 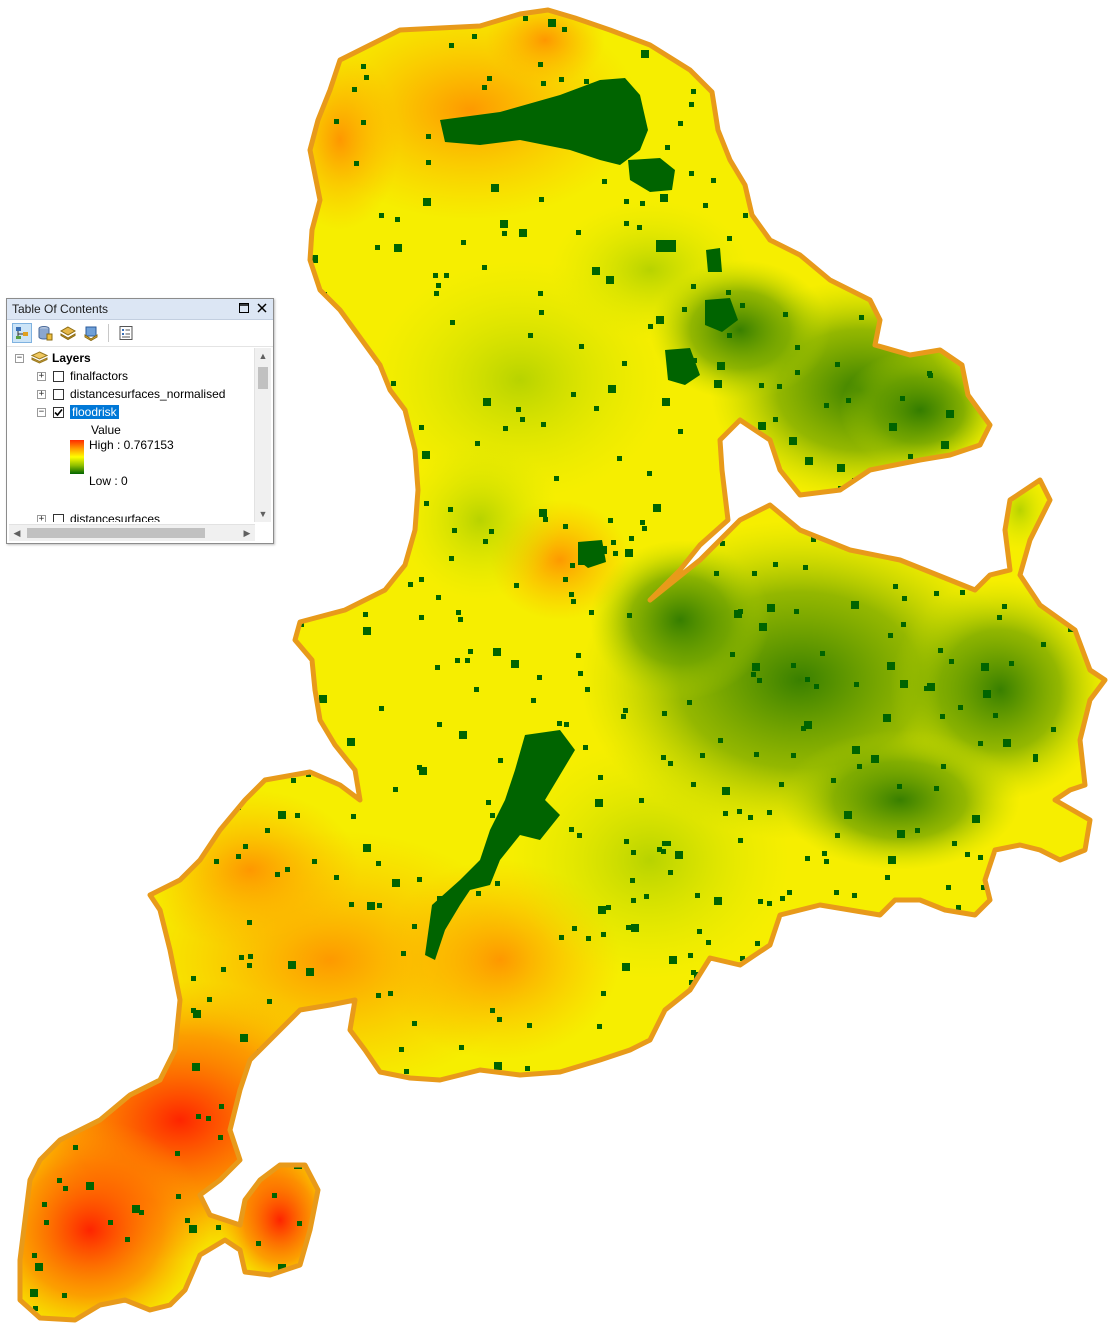 I want to click on legend-high-row: High : 0.767153, so click(x=131, y=445).